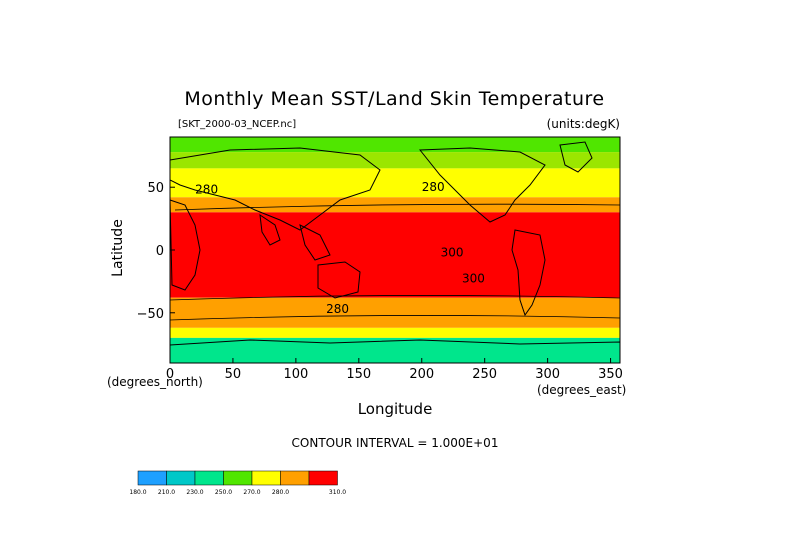 The width and height of the screenshot is (789, 558). I want to click on x-tick-label-300: 300, so click(547, 374).